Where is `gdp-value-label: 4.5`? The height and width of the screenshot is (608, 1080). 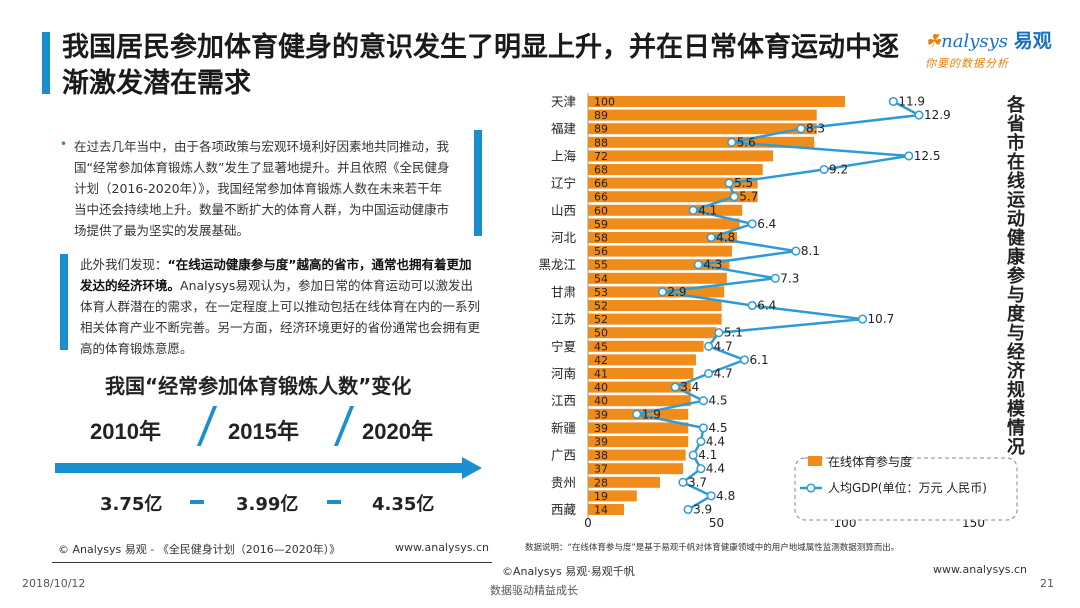 gdp-value-label: 4.5 is located at coordinates (717, 428).